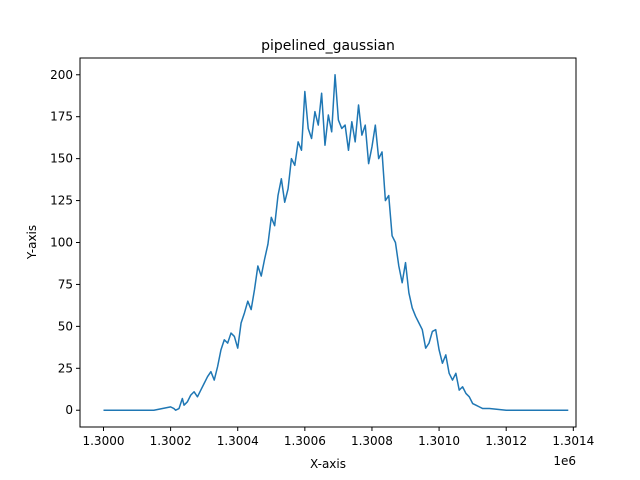  Describe the element at coordinates (171, 441) in the screenshot. I see `x-tick-label: 1.3002` at that location.